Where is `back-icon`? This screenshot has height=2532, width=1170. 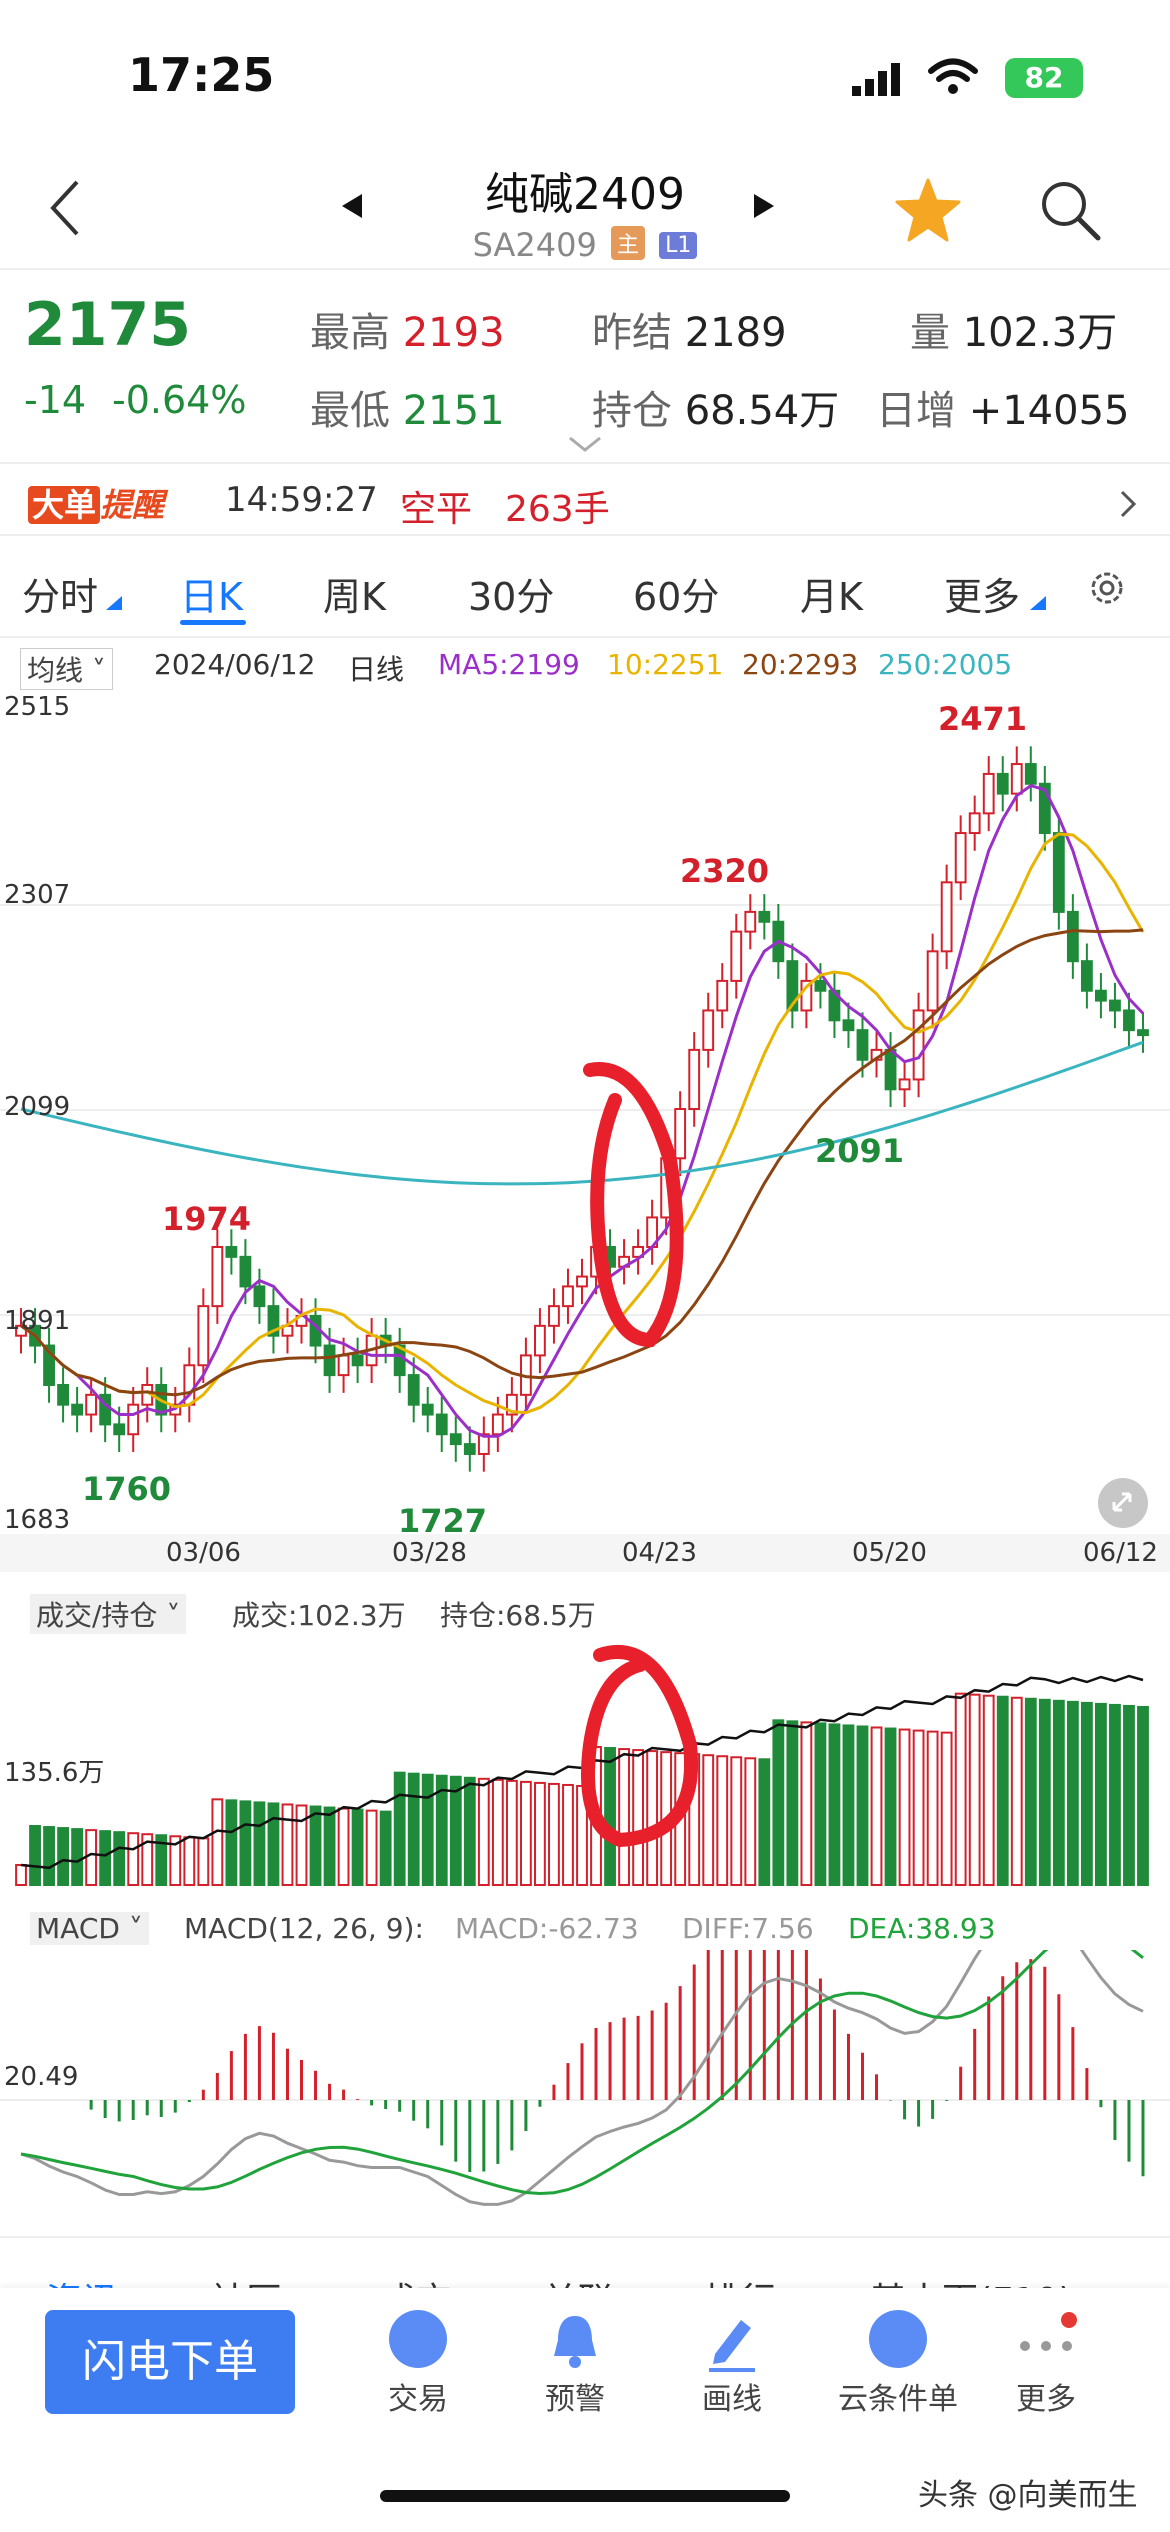 back-icon is located at coordinates (65, 208).